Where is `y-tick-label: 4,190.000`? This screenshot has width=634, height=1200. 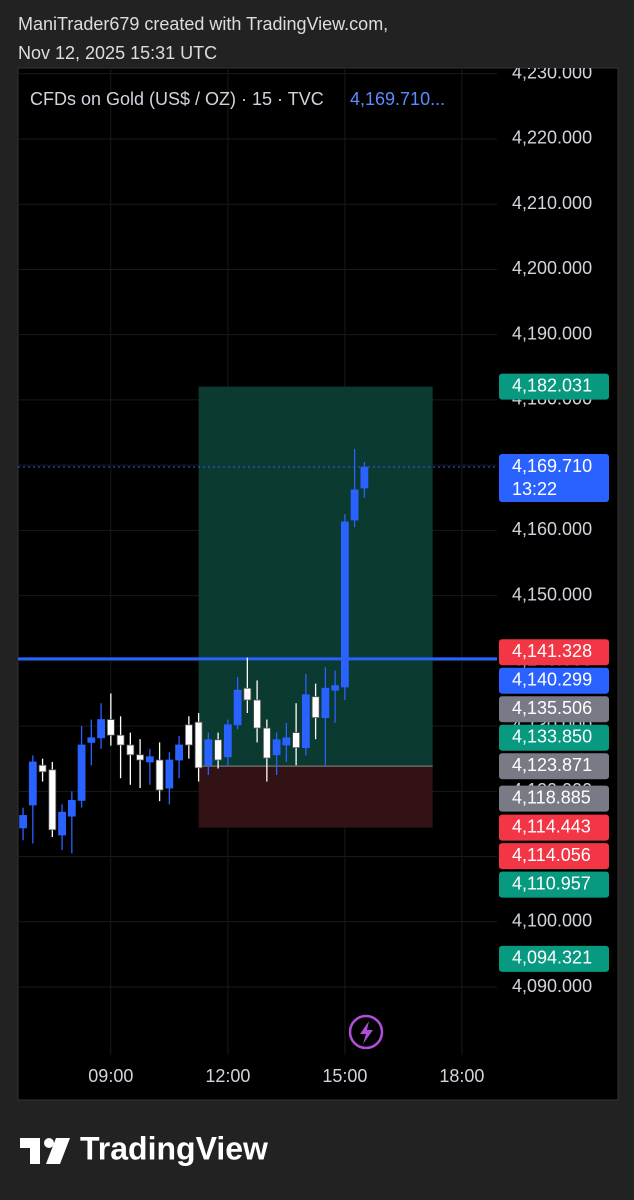 y-tick-label: 4,190.000 is located at coordinates (552, 333).